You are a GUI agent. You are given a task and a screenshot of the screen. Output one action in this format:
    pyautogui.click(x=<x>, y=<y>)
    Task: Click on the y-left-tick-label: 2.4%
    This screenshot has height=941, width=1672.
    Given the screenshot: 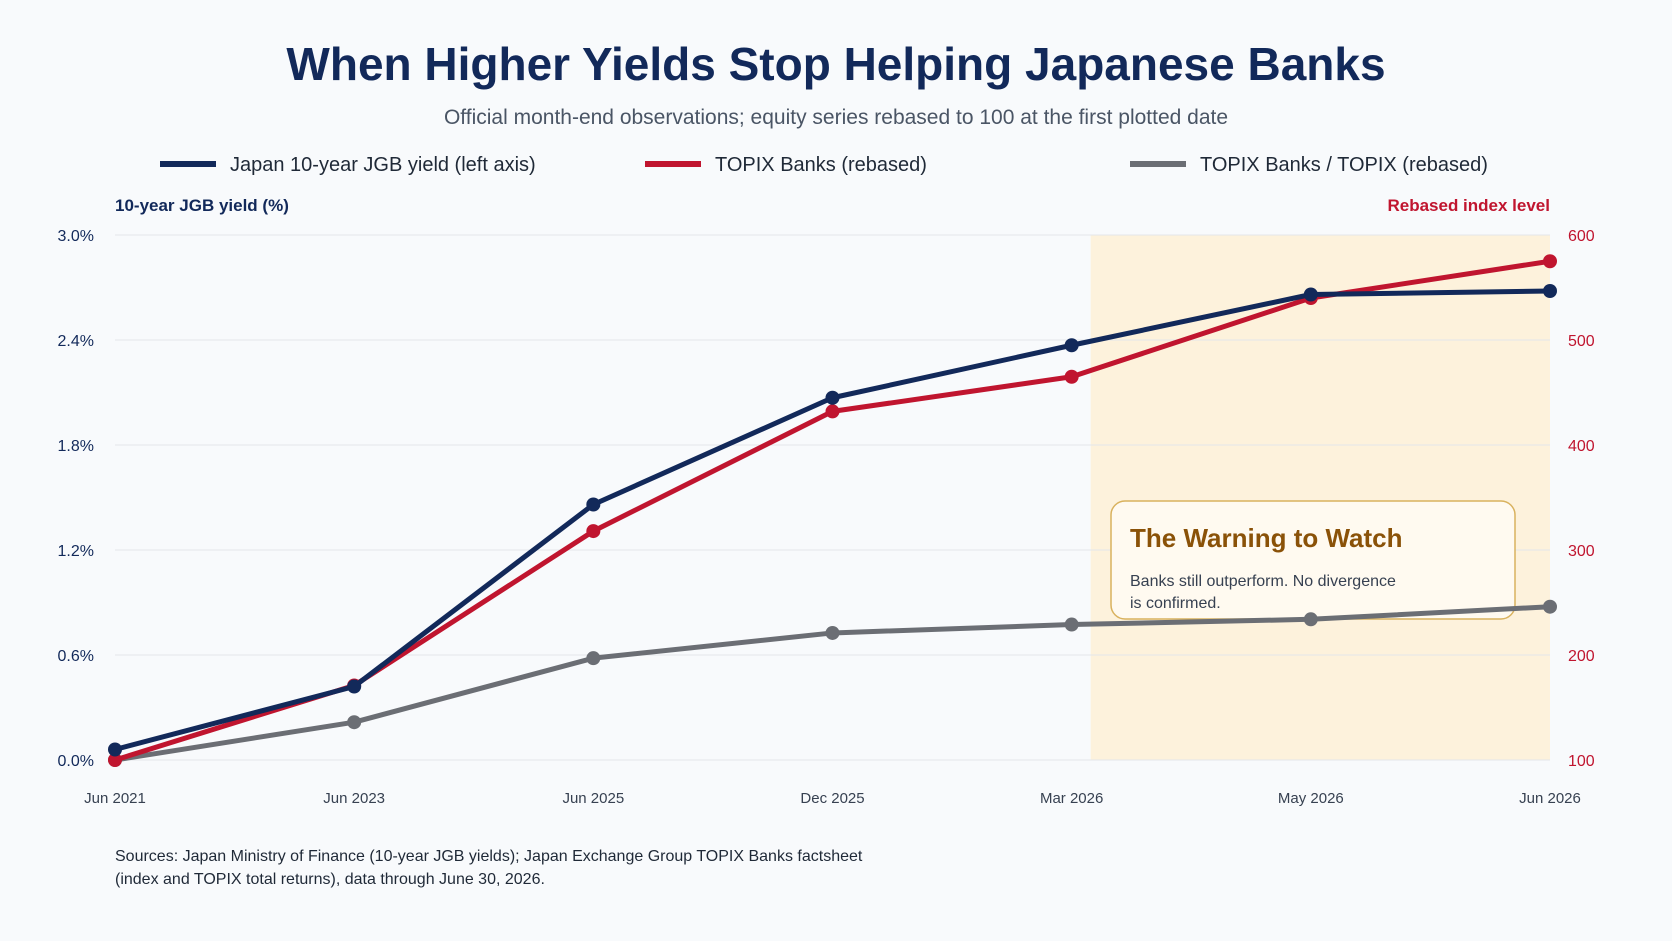 What is the action you would take?
    pyautogui.click(x=76, y=341)
    